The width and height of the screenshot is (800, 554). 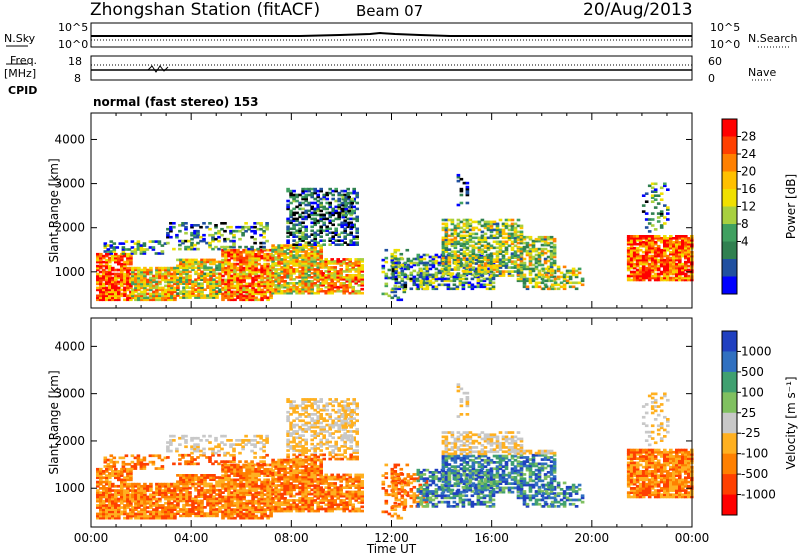 What do you see at coordinates (69, 139) in the screenshot?
I see `y-tick-label: 4000` at bounding box center [69, 139].